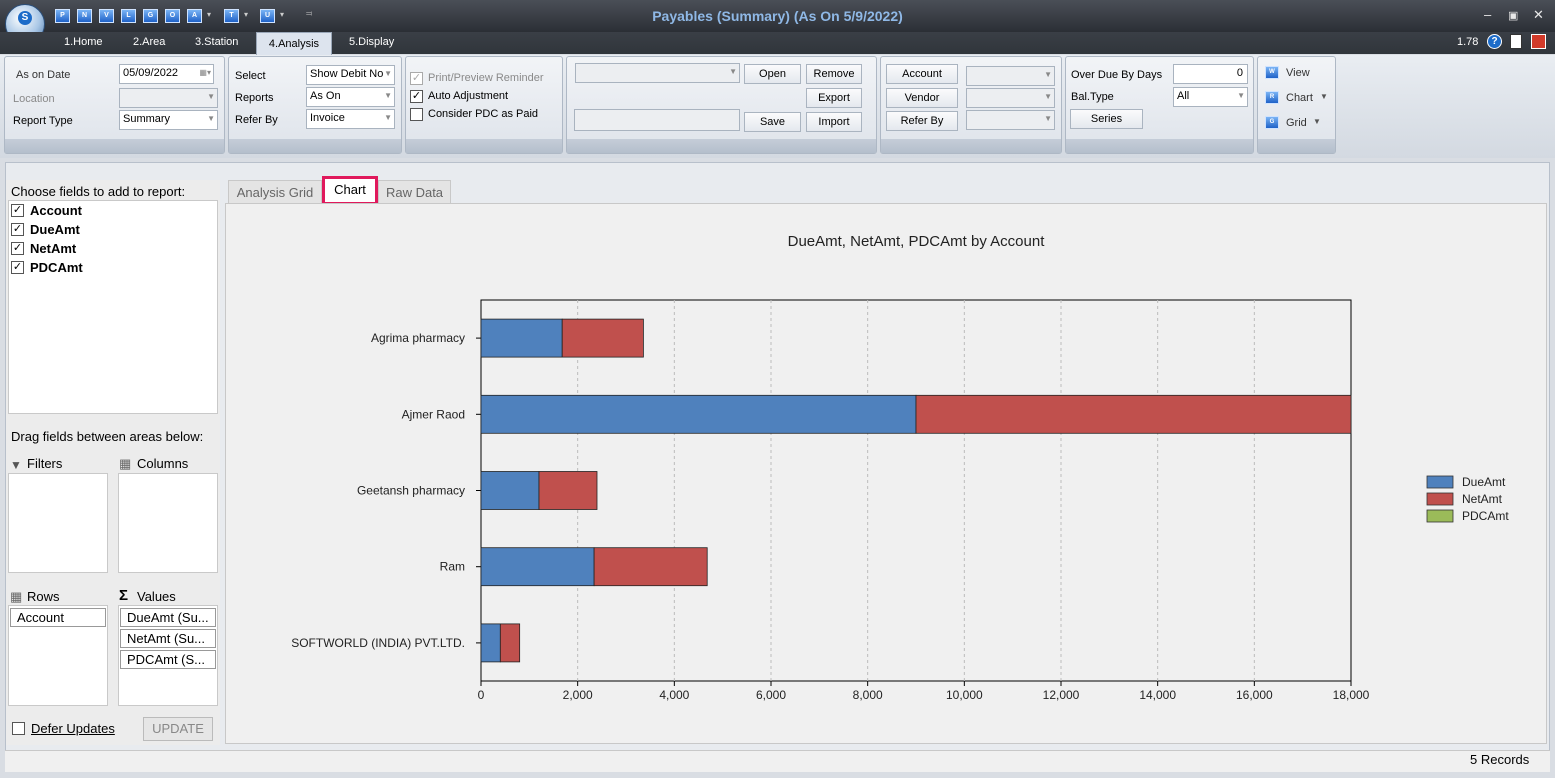  Describe the element at coordinates (1488, 14) in the screenshot. I see `minimize-icon: –` at that location.